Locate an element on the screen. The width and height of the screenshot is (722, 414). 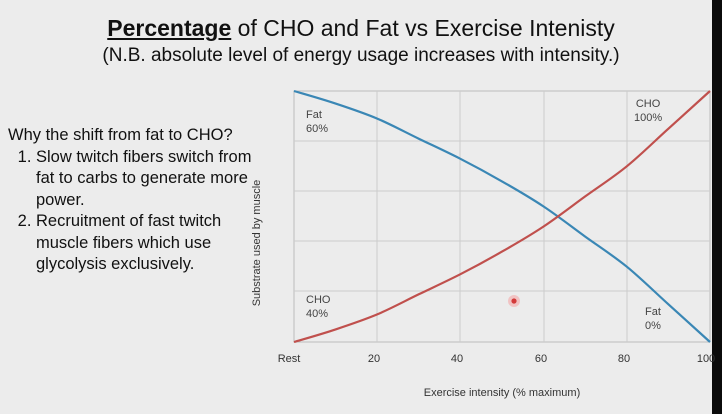
x-tick-label: 20 is located at coordinates (374, 359).